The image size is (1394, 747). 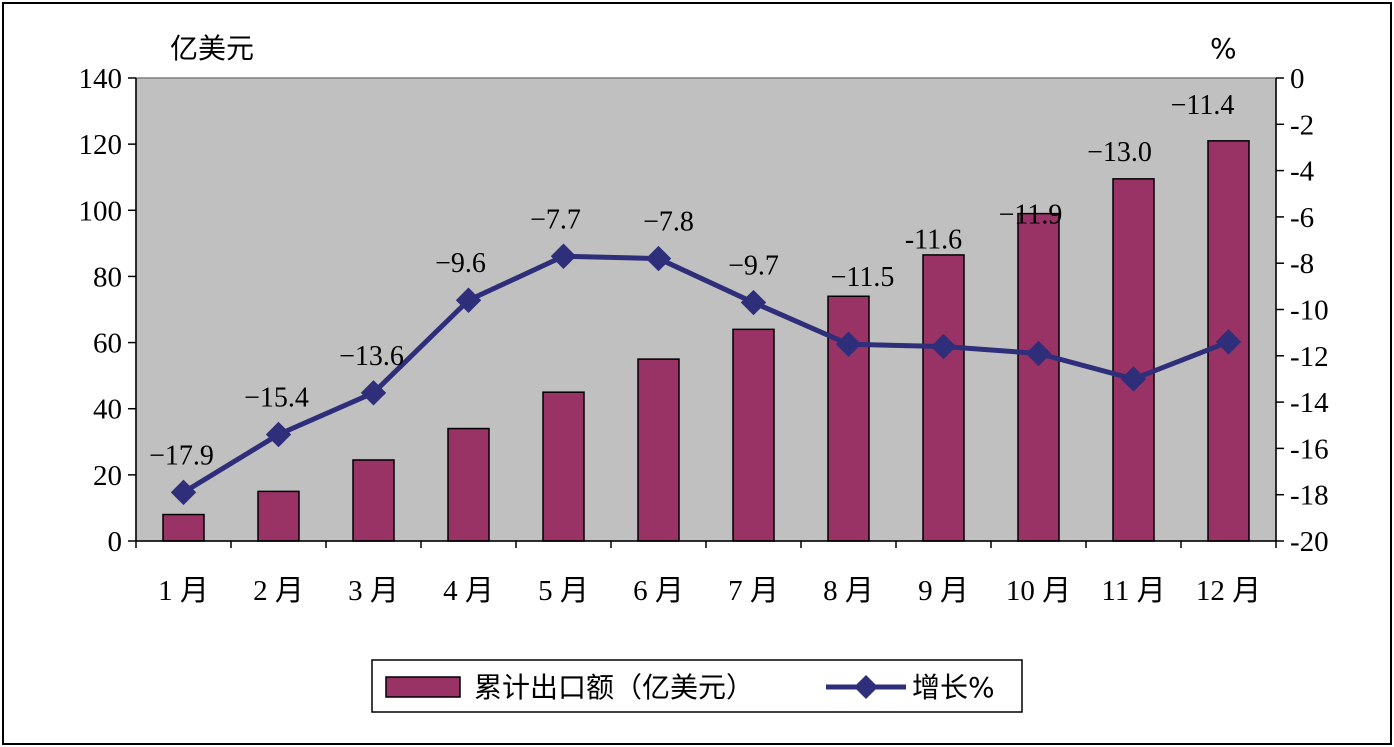 What do you see at coordinates (848, 591) in the screenshot?
I see `x-tick-label: 8 月` at bounding box center [848, 591].